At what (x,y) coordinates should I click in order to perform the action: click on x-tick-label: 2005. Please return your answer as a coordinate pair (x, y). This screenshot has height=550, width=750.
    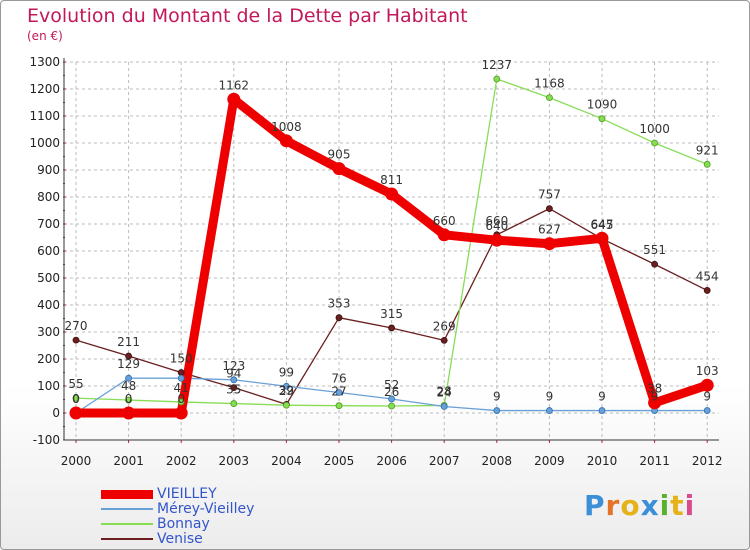
    Looking at the image, I should click on (339, 461).